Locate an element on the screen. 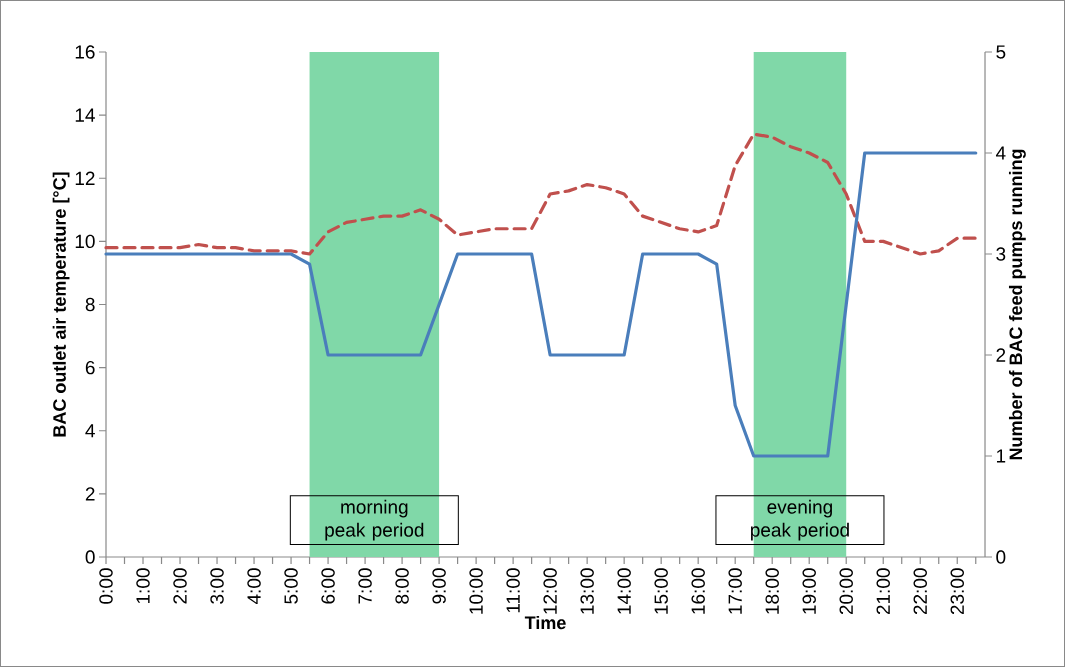 The image size is (1065, 667). x-tick-label: 11:00 is located at coordinates (513, 590).